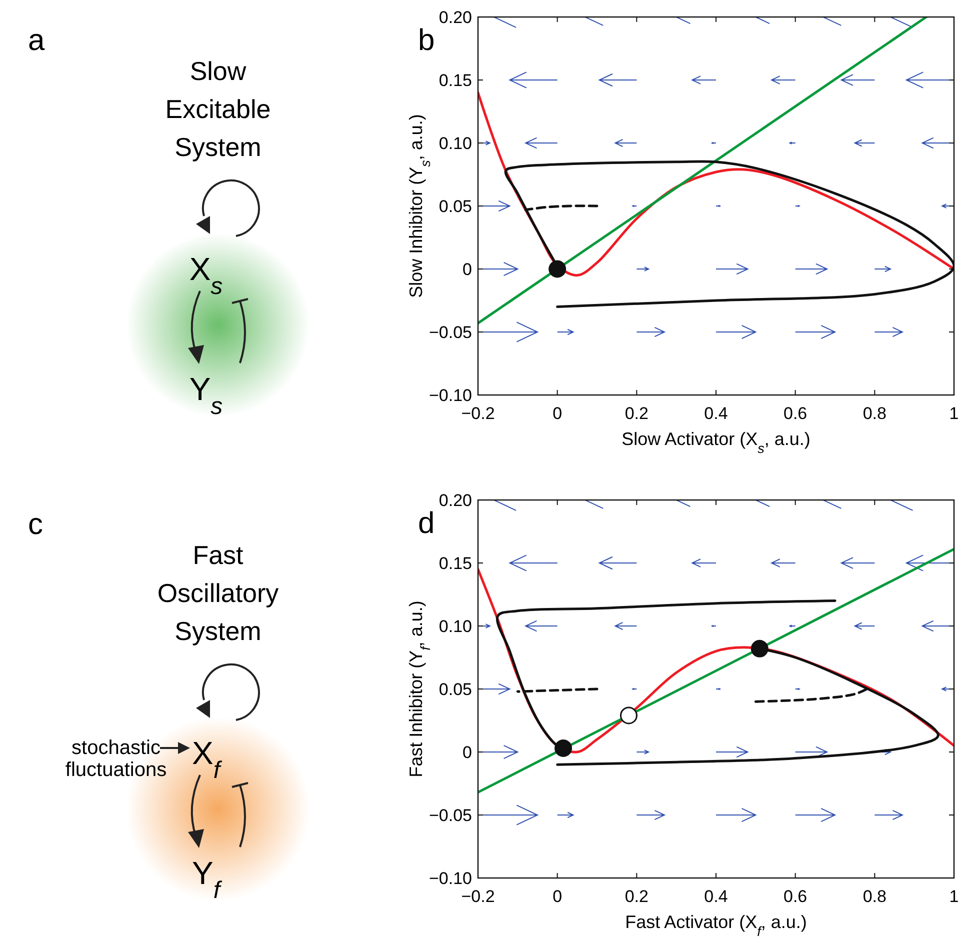 The height and width of the screenshot is (948, 974). Describe the element at coordinates (218, 593) in the screenshot. I see `text: Fast Oscillatory System` at that location.